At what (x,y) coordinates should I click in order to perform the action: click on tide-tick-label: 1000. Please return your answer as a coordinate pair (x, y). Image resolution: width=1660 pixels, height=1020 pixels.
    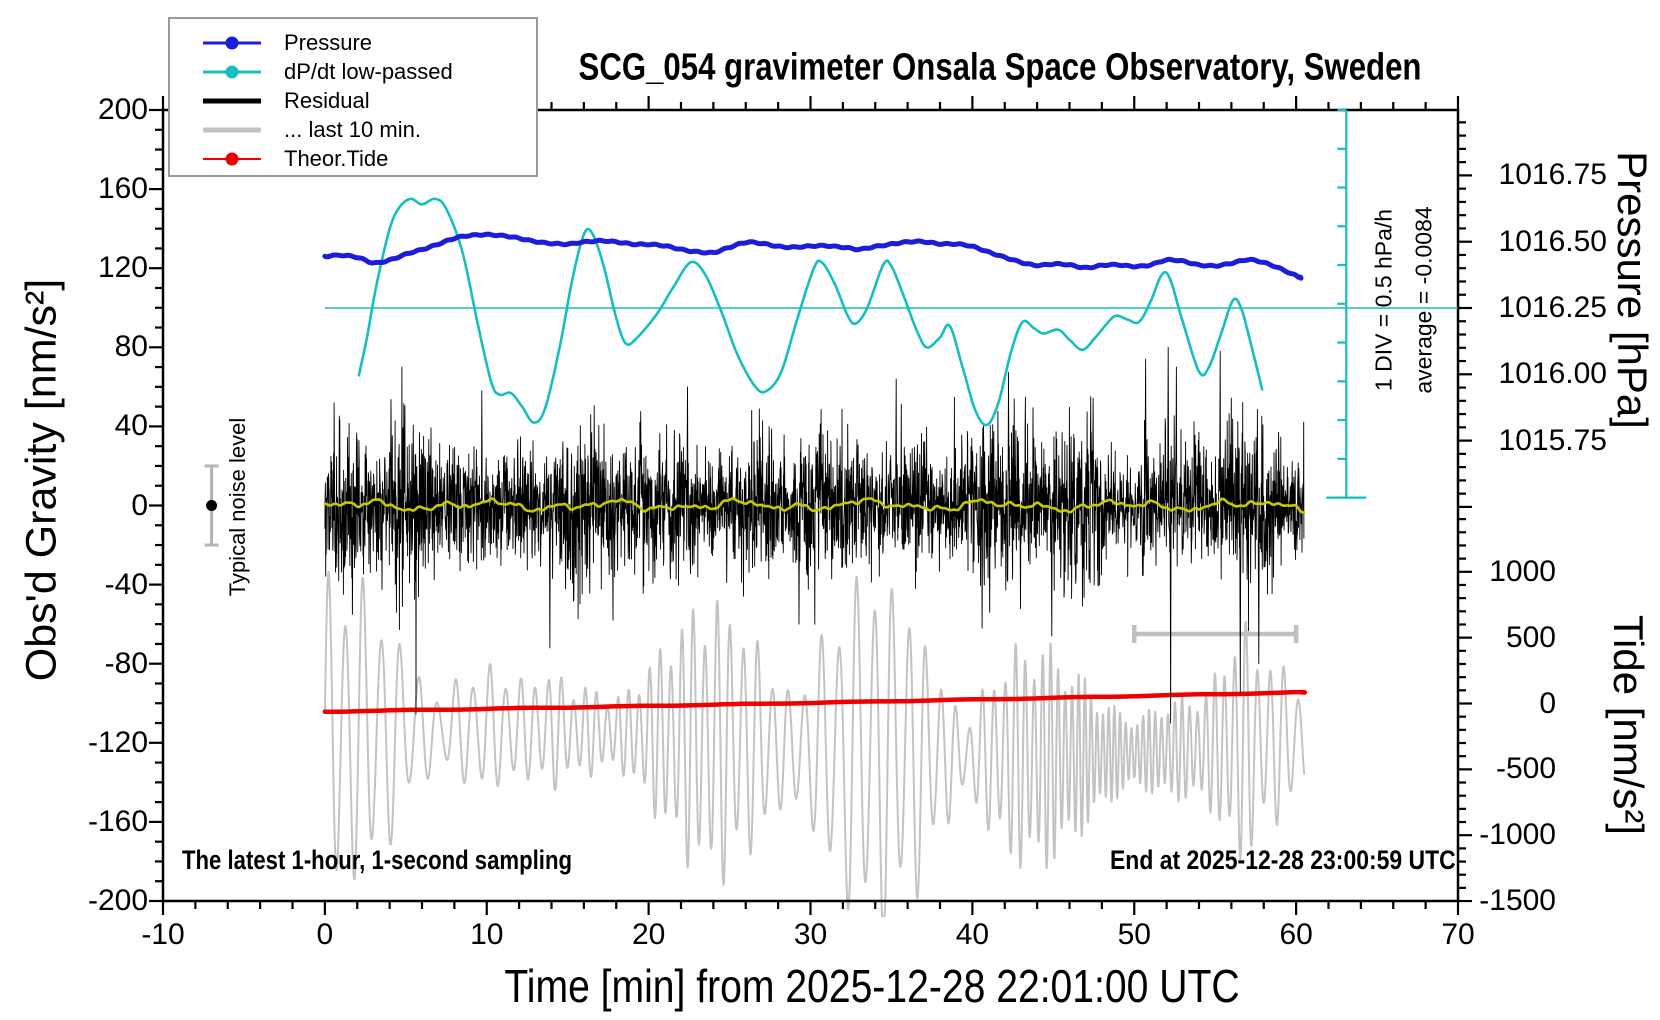
    Looking at the image, I should click on (1522, 571).